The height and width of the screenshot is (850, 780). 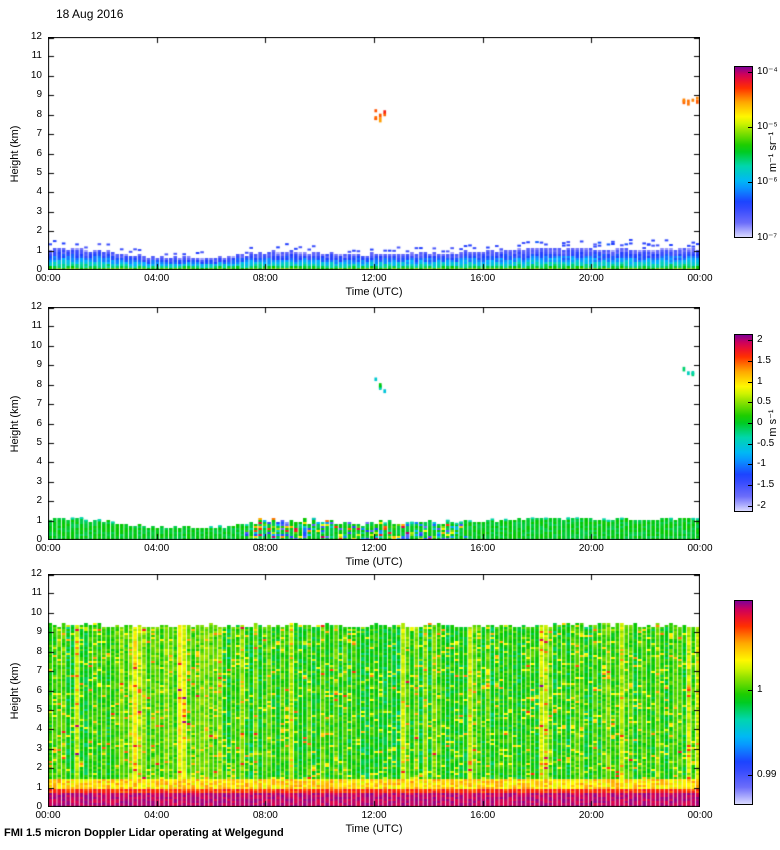 What do you see at coordinates (766, 443) in the screenshot?
I see `colorbar-tick-label: -0.5` at bounding box center [766, 443].